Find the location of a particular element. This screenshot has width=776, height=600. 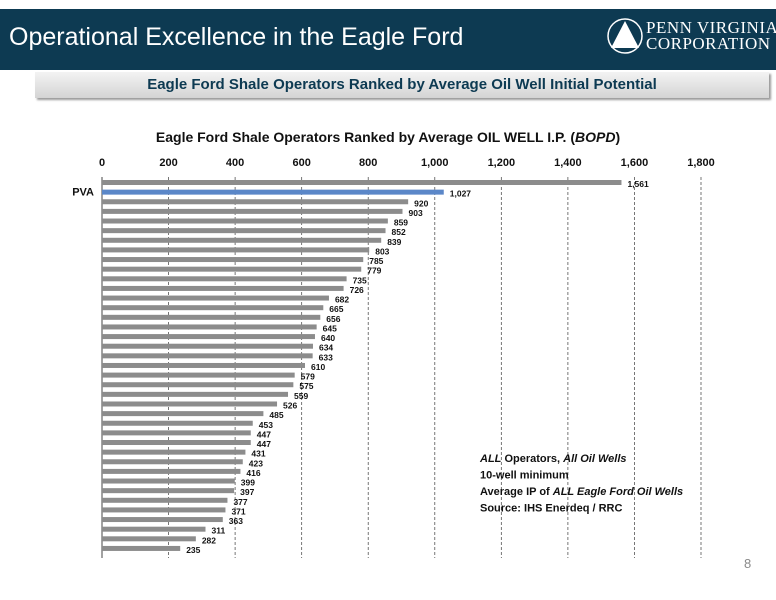

data-label: 634 is located at coordinates (326, 348).